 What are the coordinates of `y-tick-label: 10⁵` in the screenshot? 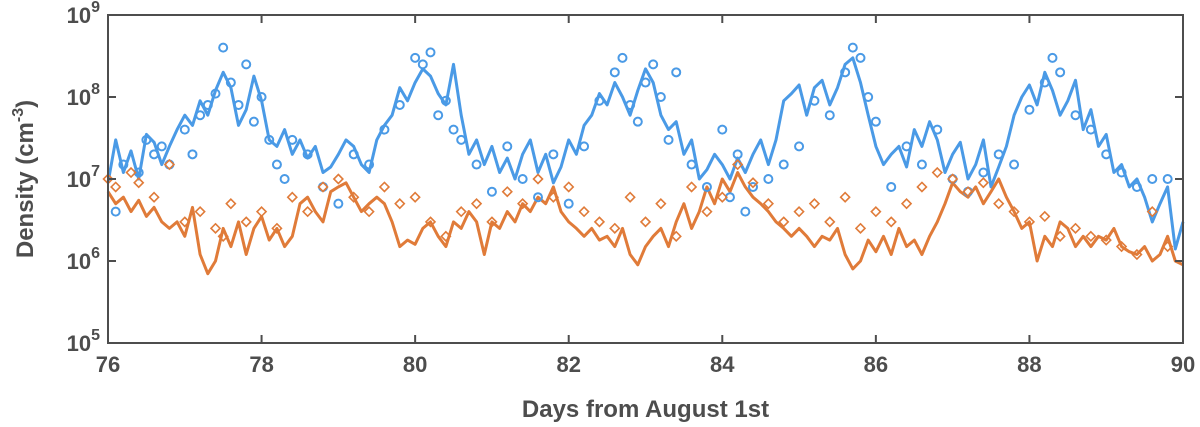 It's located at (83, 341).